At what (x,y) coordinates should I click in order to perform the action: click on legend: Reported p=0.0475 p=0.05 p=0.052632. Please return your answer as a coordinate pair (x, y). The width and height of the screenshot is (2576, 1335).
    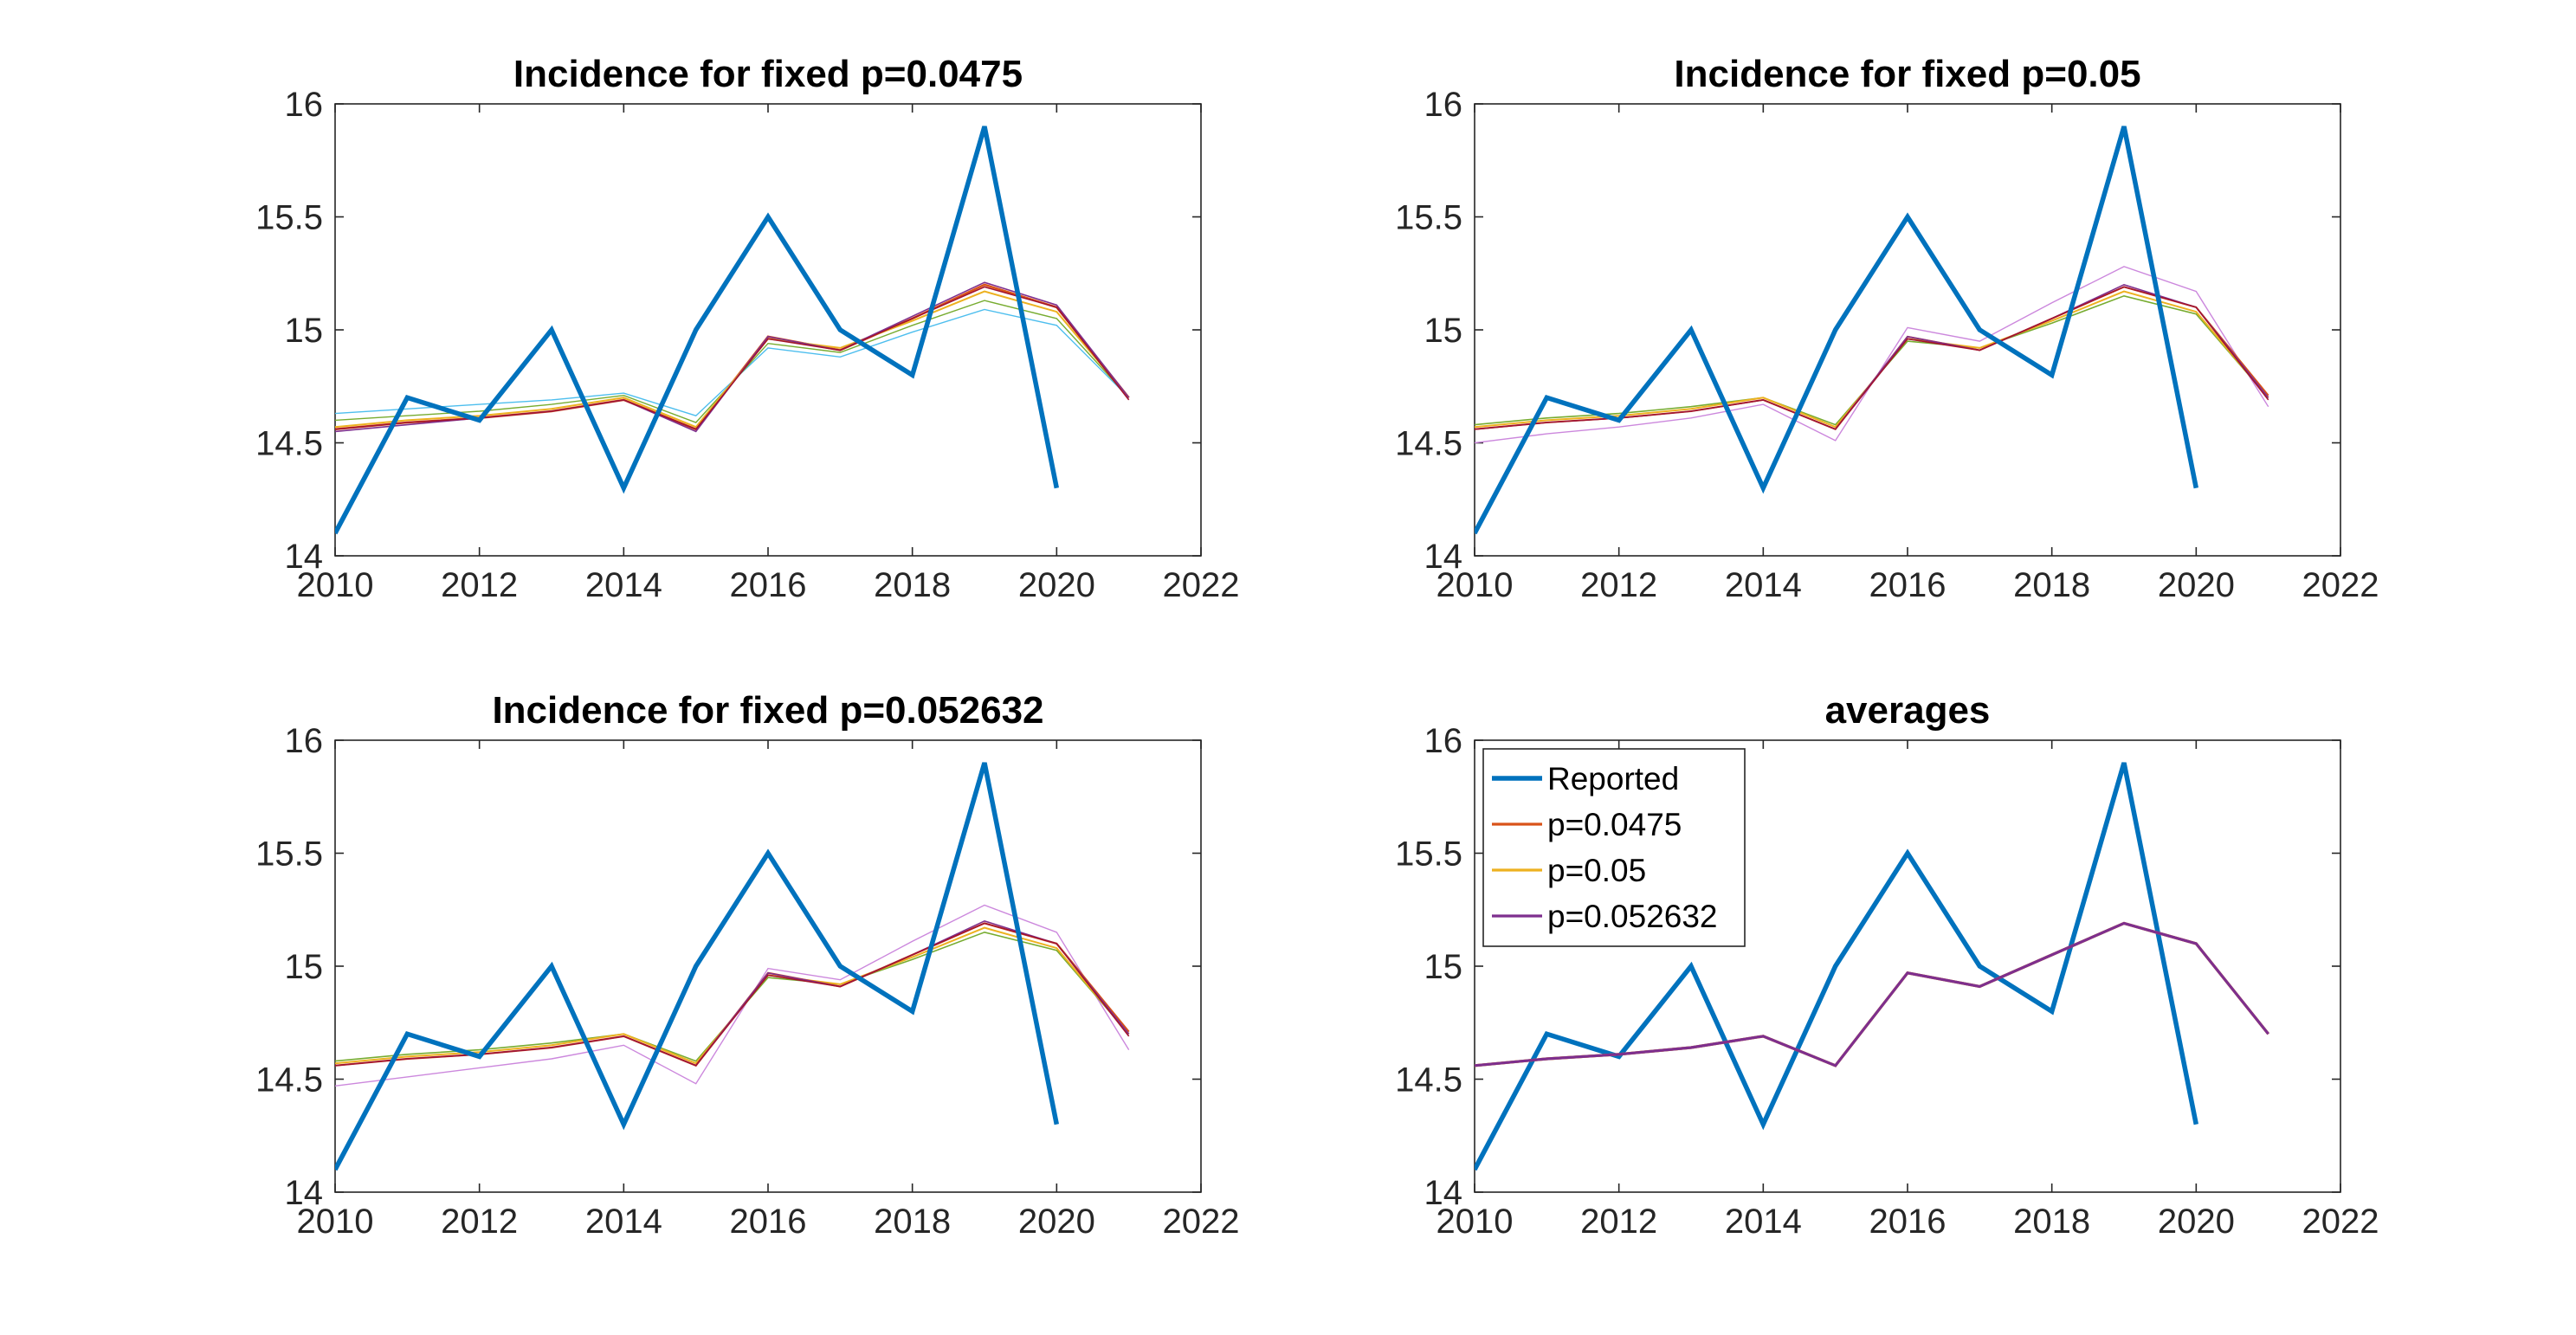
    Looking at the image, I should click on (1614, 847).